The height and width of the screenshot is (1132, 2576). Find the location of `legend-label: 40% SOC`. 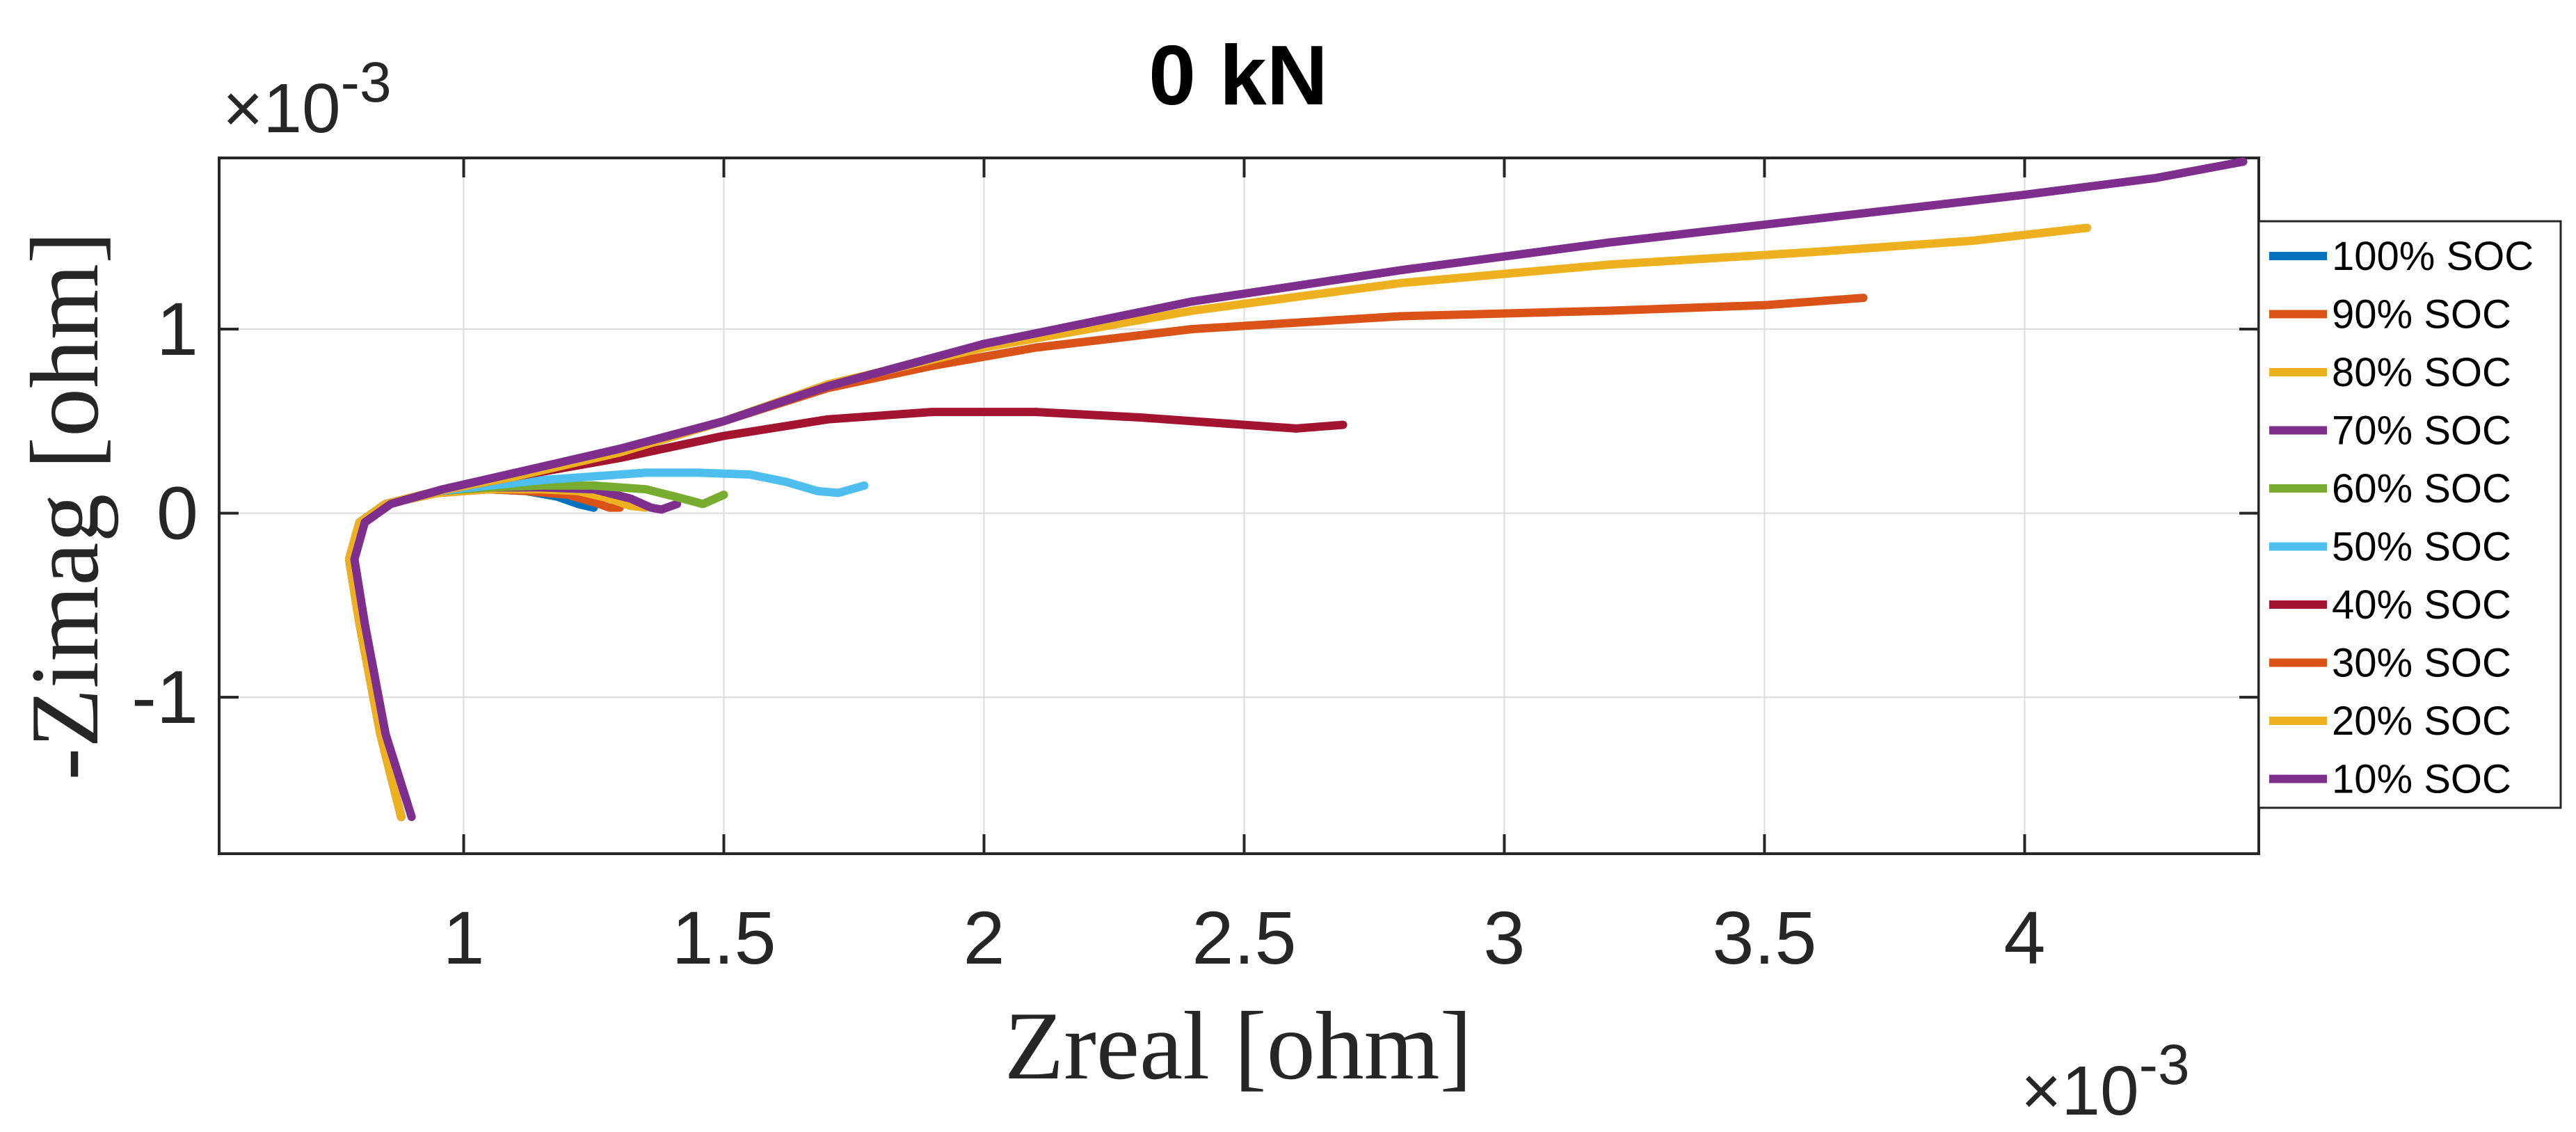

legend-label: 40% SOC is located at coordinates (2421, 605).